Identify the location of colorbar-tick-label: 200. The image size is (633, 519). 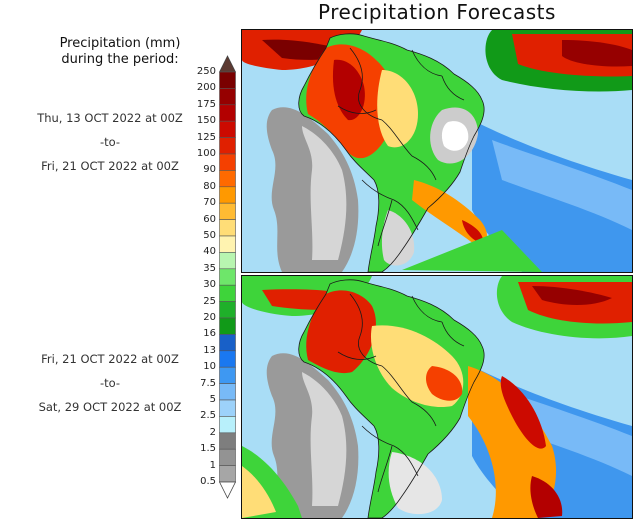
(206, 88).